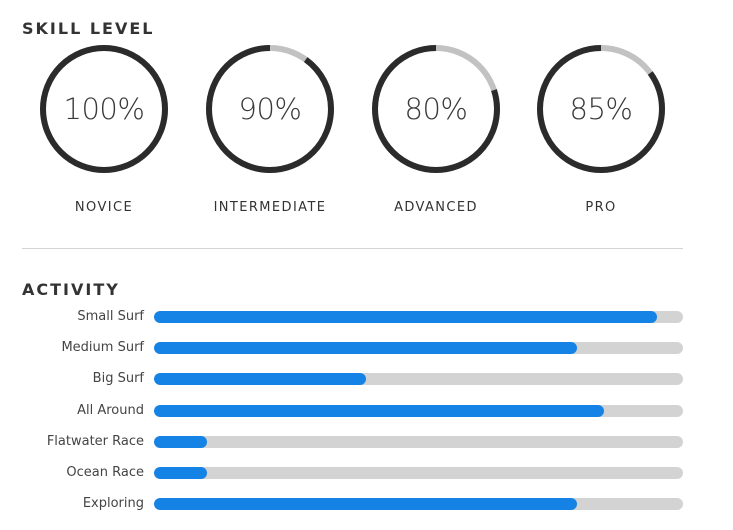 This screenshot has width=733, height=530. What do you see at coordinates (71, 289) in the screenshot?
I see `activity-heading: ACTIVITY` at bounding box center [71, 289].